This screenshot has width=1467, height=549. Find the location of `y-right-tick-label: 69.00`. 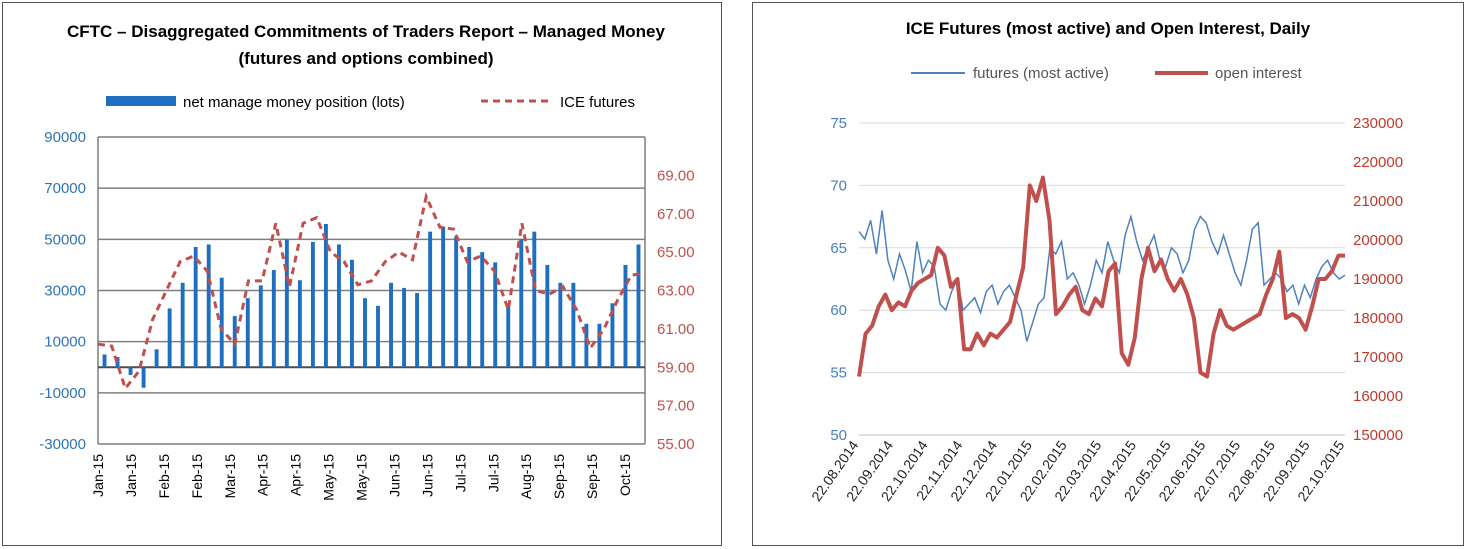

y-right-tick-label: 69.00 is located at coordinates (676, 175).